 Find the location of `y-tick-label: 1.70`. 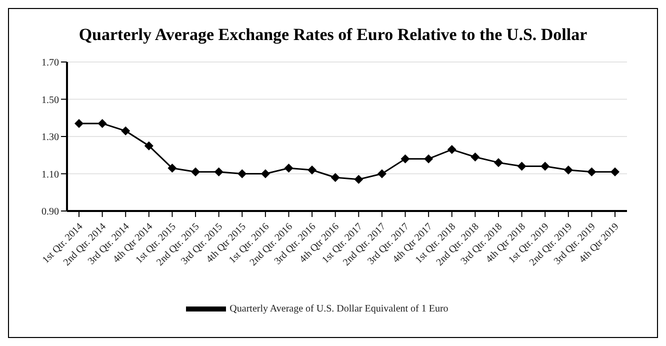

y-tick-label: 1.70 is located at coordinates (50, 63).